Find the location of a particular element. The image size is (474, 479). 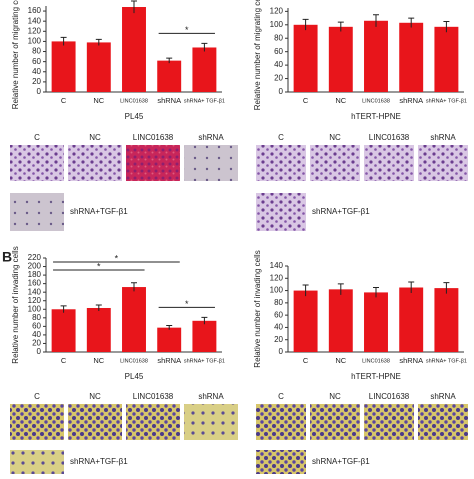

y-tick-label: 200 is located at coordinates (35, 266).